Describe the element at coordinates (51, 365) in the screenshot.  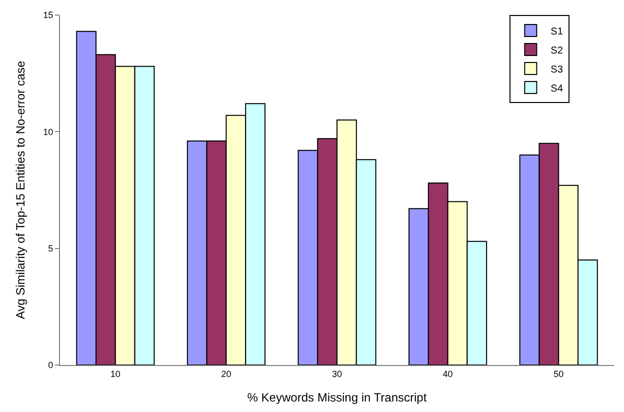
I see `y-tick-label: 0` at that location.